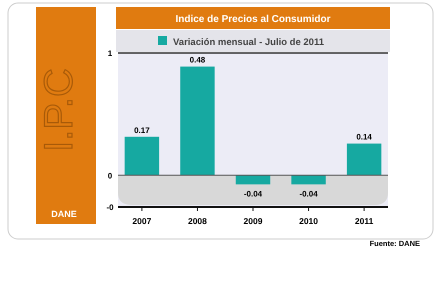 The height and width of the screenshot is (291, 440). I want to click on x-tick-label: 2008, so click(198, 221).